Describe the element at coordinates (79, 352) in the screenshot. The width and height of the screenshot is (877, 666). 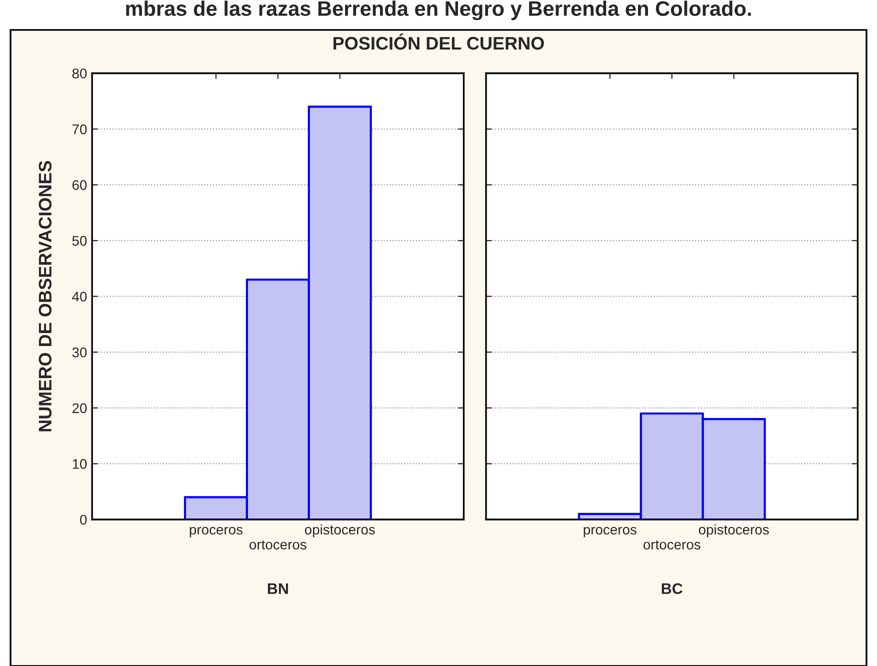
I see `y-tick-label: 30` at that location.